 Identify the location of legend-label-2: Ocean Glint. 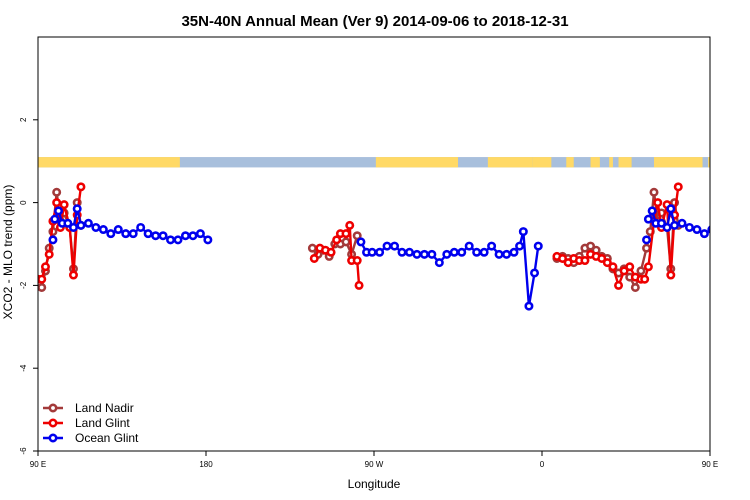
(107, 438).